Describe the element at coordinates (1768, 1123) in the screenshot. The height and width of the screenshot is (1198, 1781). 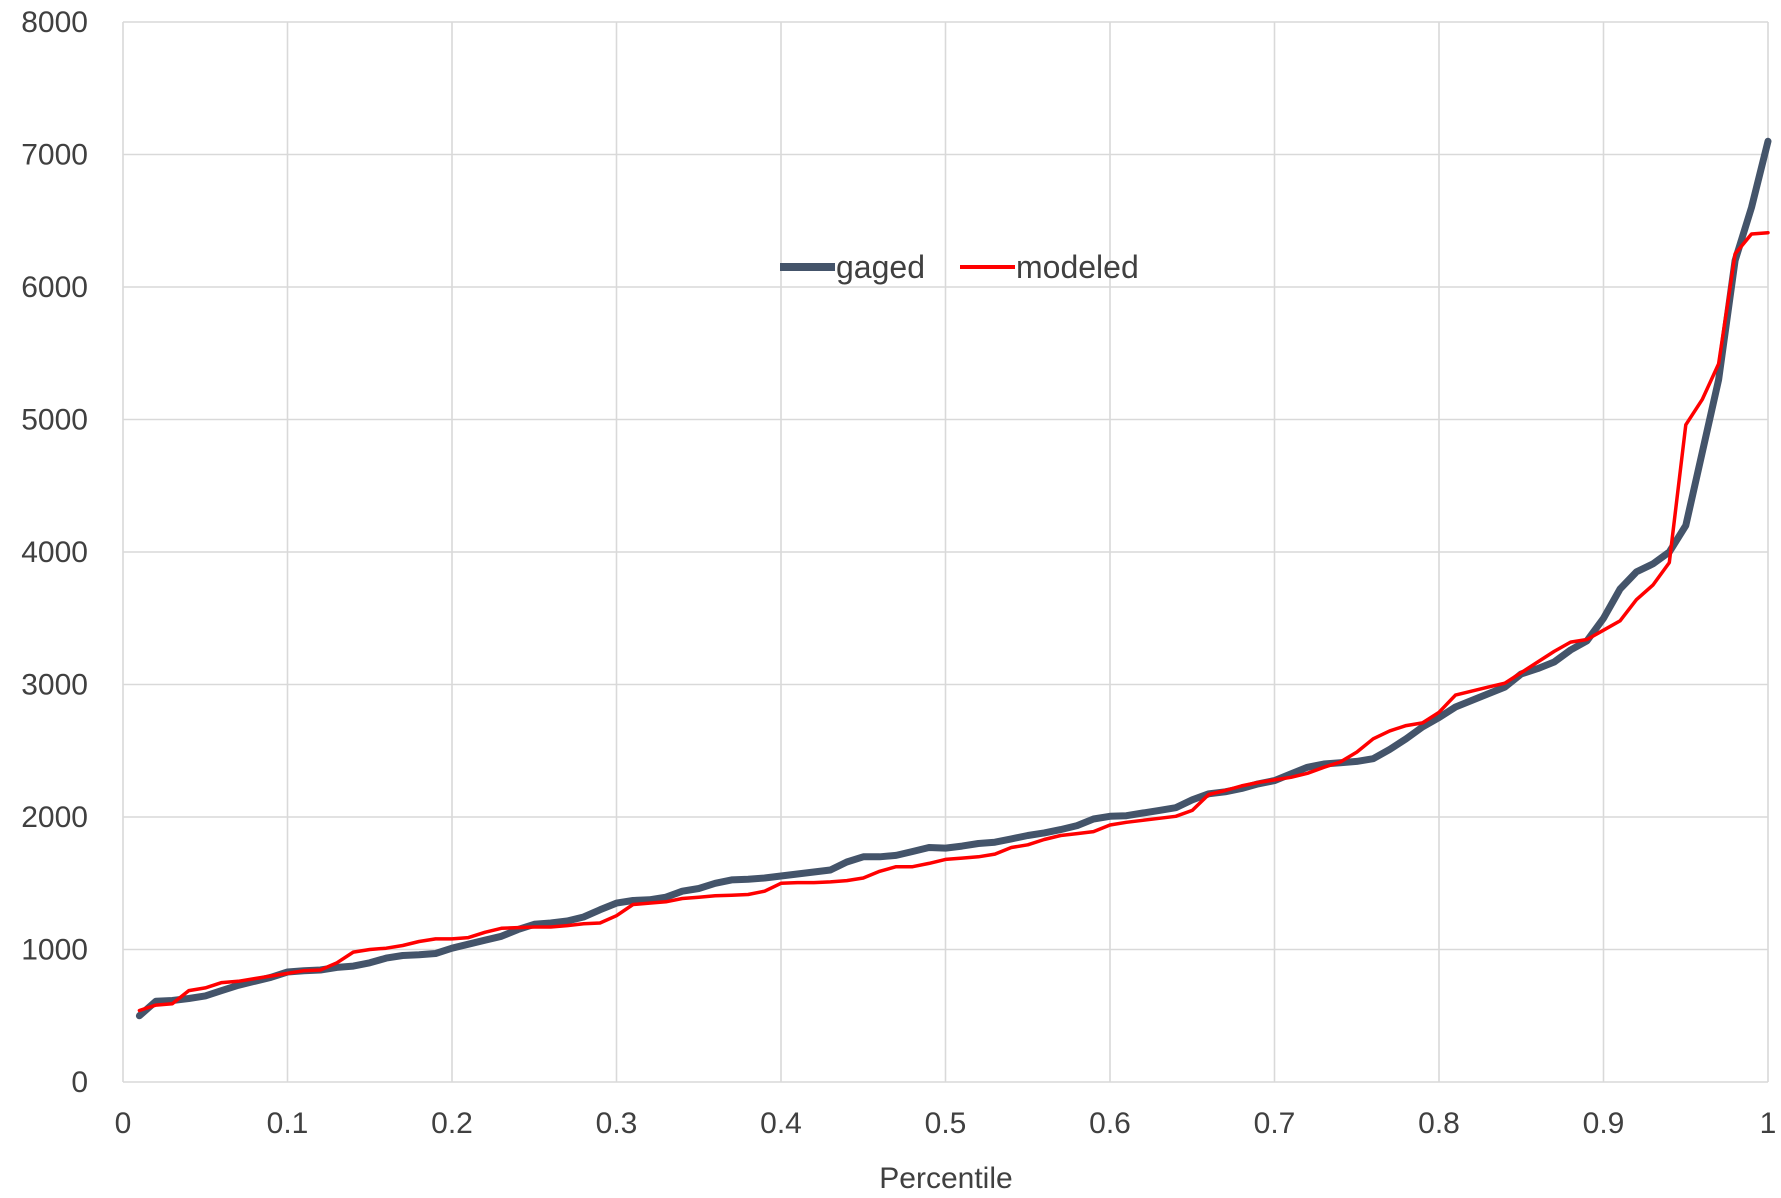
I see `x-tick-label: 1` at that location.